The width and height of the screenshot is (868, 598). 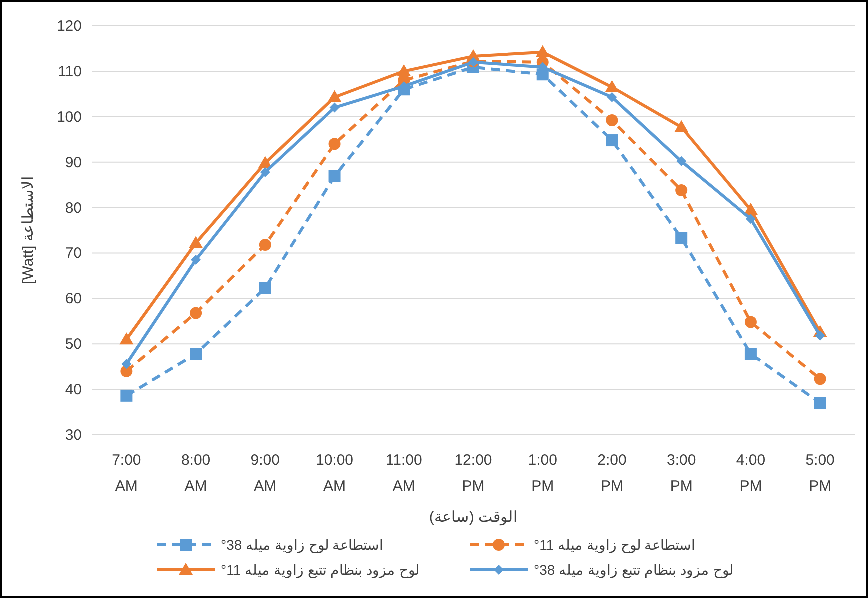 What do you see at coordinates (28, 230) in the screenshot?
I see `y-axis-title: [Watt] الاستطاعة` at bounding box center [28, 230].